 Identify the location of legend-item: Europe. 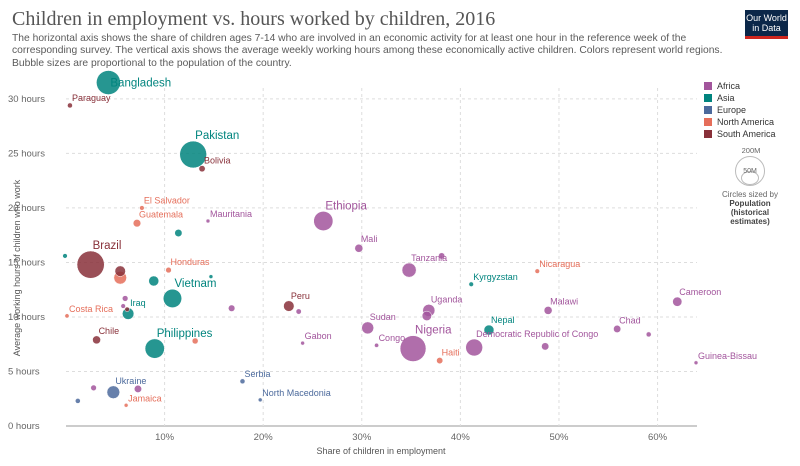
(740, 110).